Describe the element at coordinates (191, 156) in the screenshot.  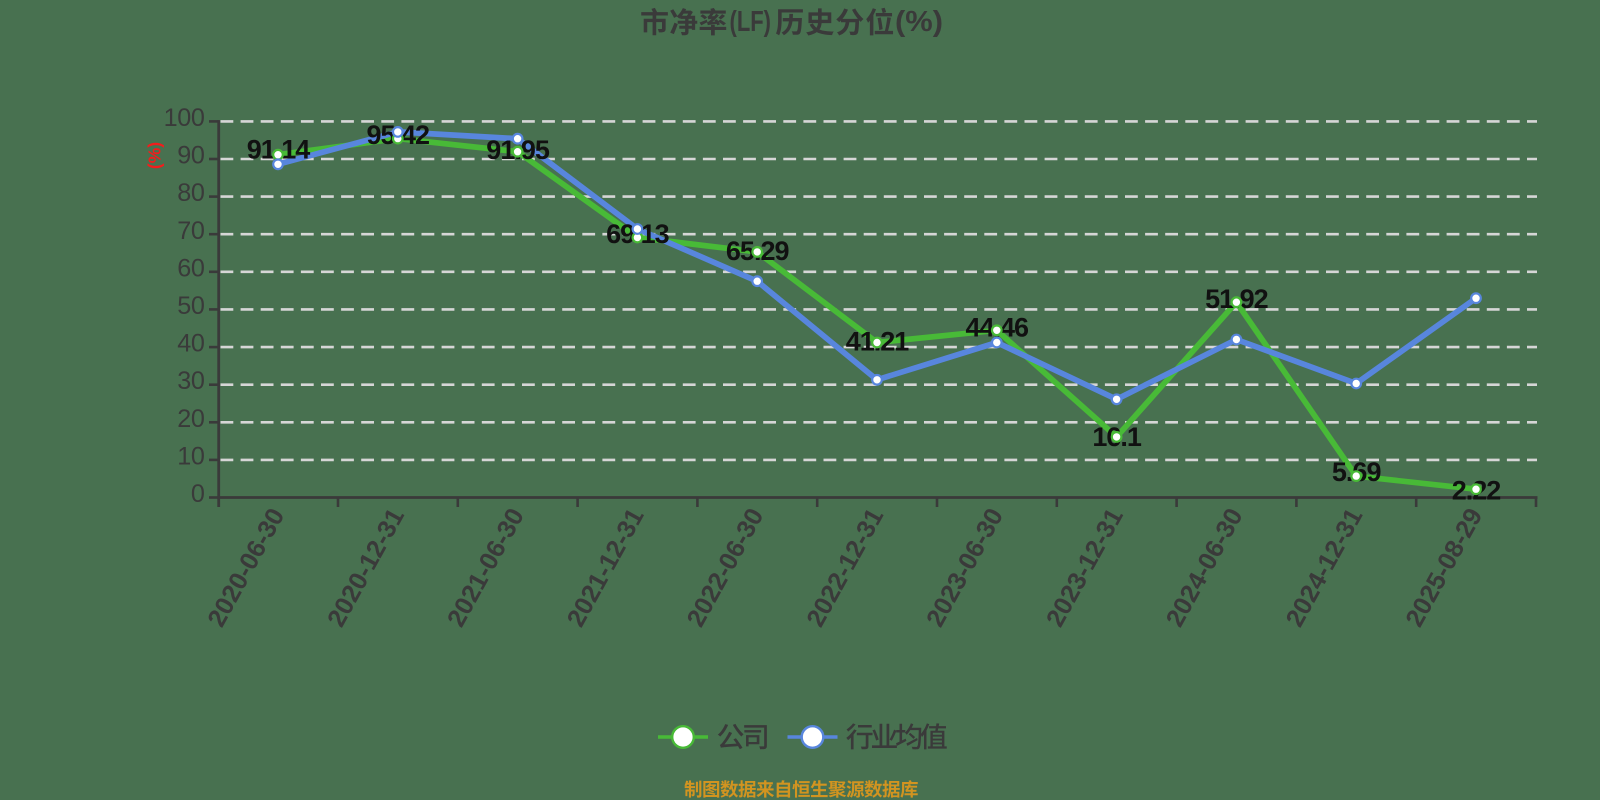
I see `svg-text: 90` at that location.